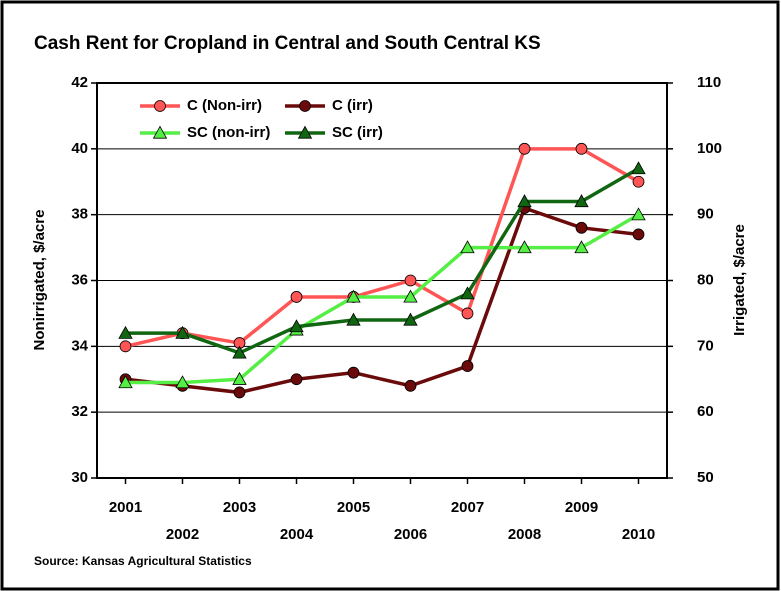 This screenshot has width=781, height=591. Describe the element at coordinates (79, 411) in the screenshot. I see `y-tick-label: 32` at that location.